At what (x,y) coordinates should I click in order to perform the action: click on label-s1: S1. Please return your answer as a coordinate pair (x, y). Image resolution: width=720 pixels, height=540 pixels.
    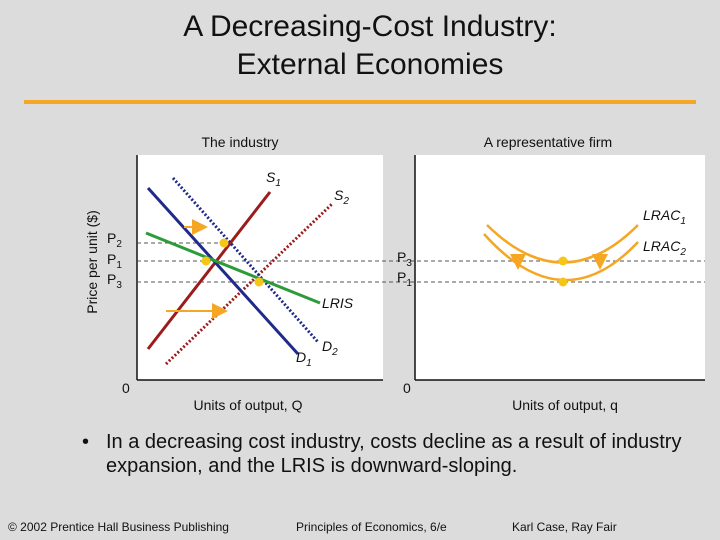
    Looking at the image, I should click on (273, 179).